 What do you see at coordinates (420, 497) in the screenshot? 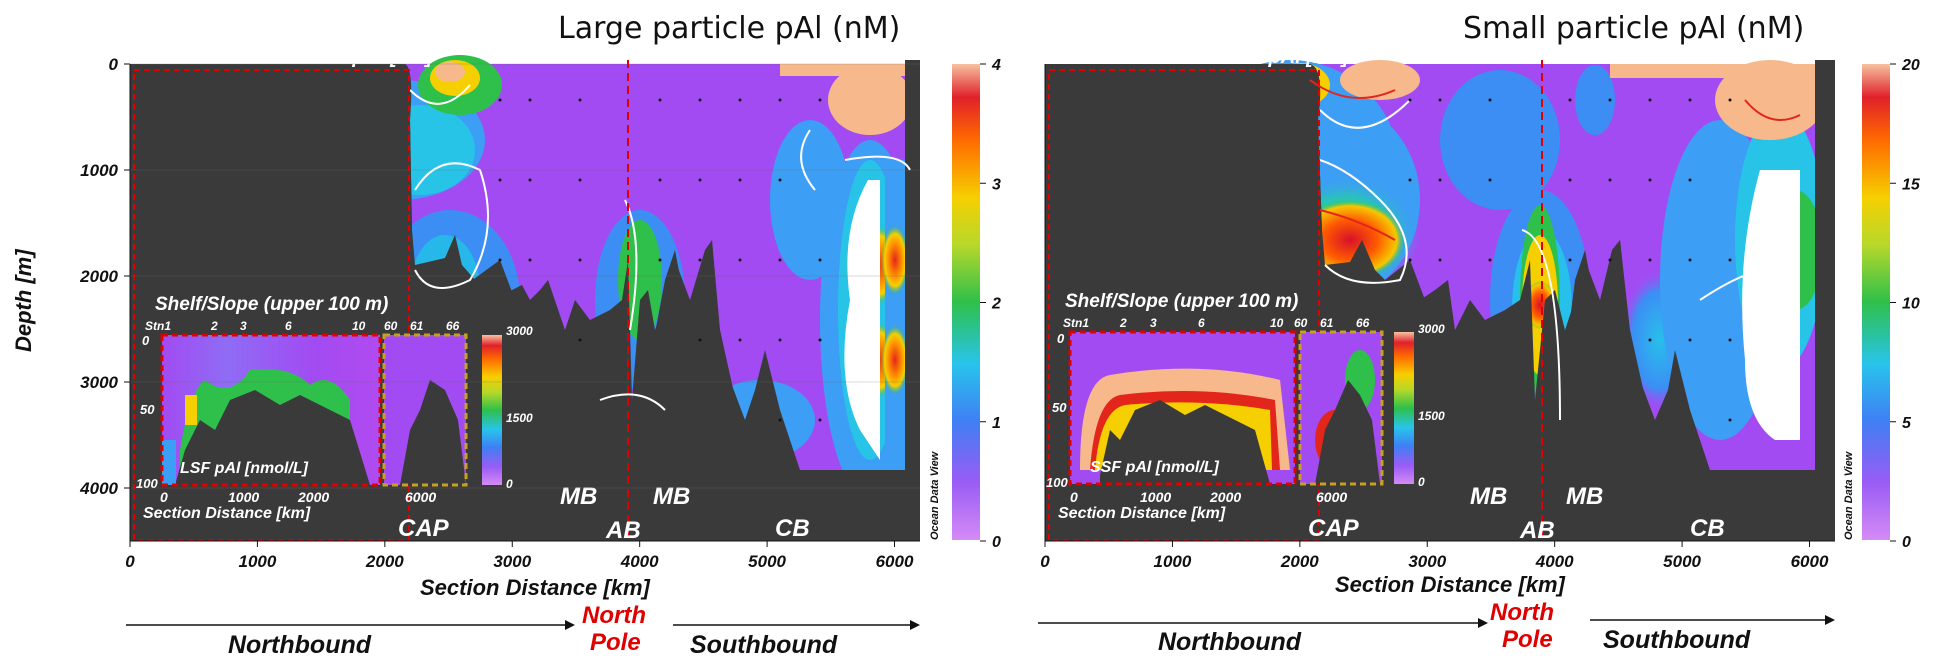
I see `inset-x6000-left: 6000` at bounding box center [420, 497].